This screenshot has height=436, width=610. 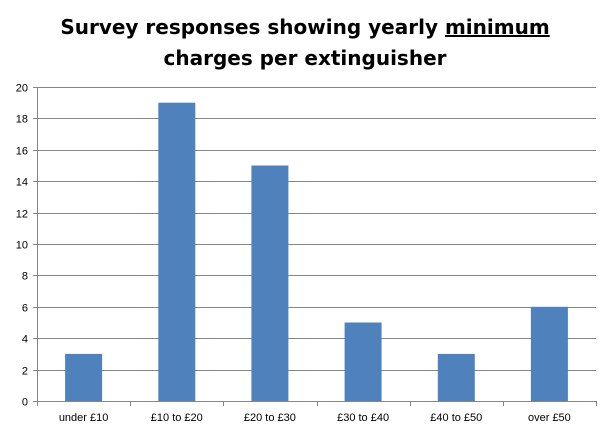 I want to click on x-tick-label: over £50, so click(x=549, y=418).